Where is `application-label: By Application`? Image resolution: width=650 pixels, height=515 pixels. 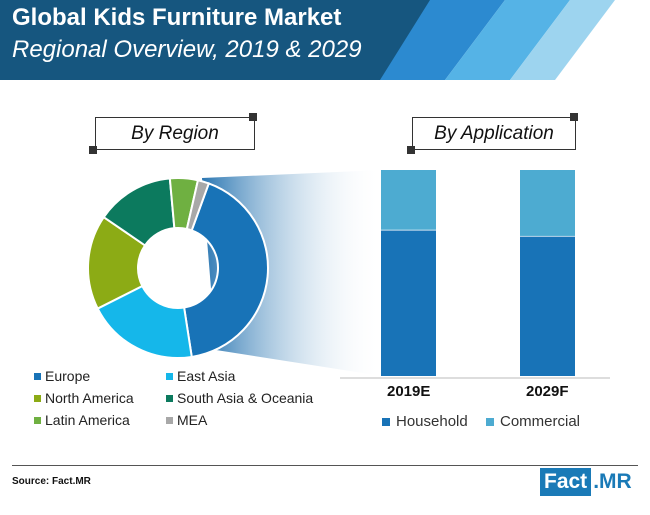
application-label: By Application is located at coordinates (494, 133).